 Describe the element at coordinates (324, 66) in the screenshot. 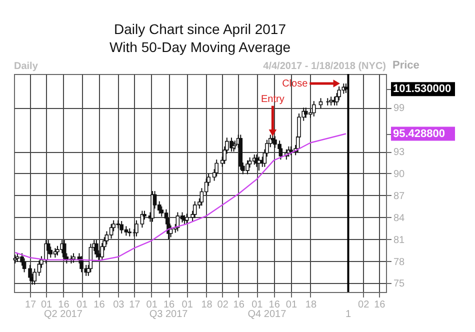

I see `text: 4/4/2017 - 1/18/2018 (NYC)` at that location.